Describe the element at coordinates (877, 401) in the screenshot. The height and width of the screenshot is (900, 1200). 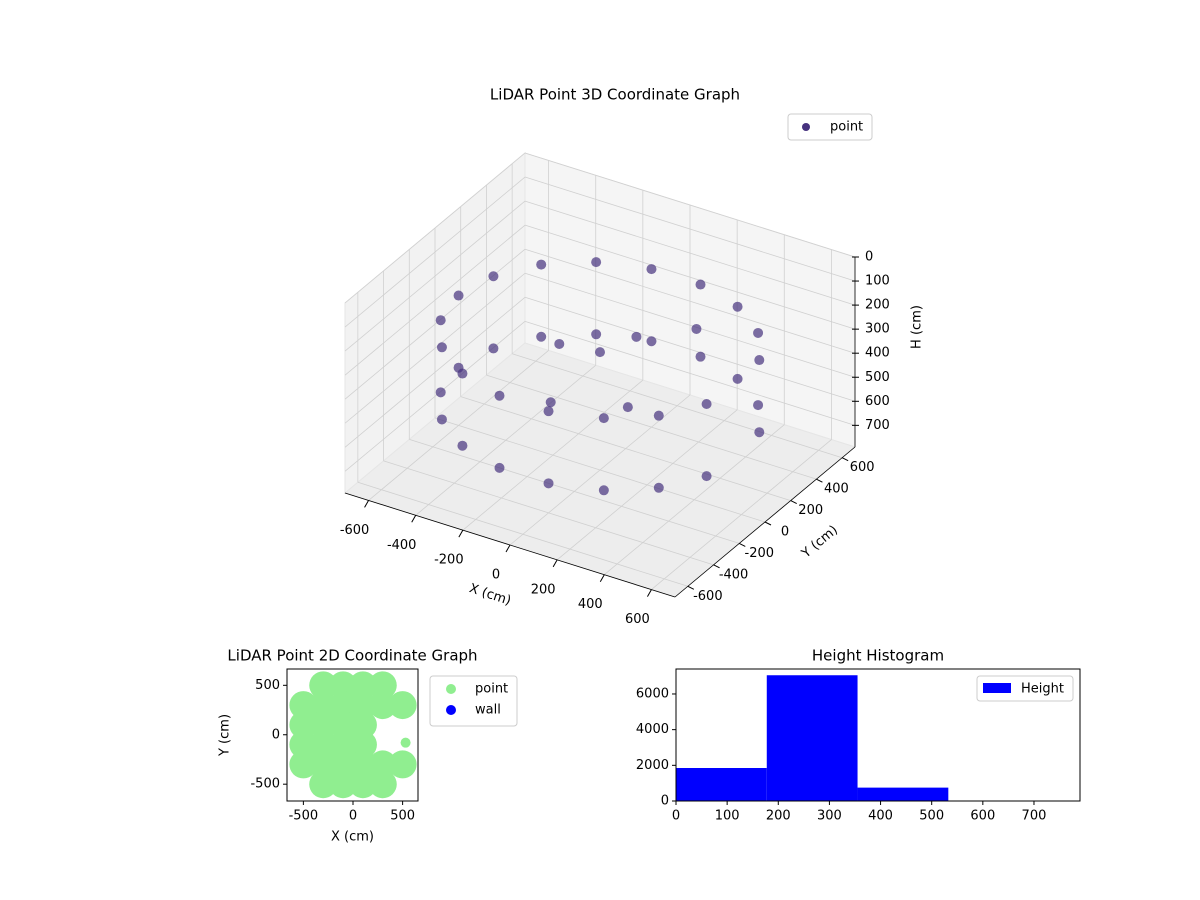
I see `z-tick-label: 600` at that location.